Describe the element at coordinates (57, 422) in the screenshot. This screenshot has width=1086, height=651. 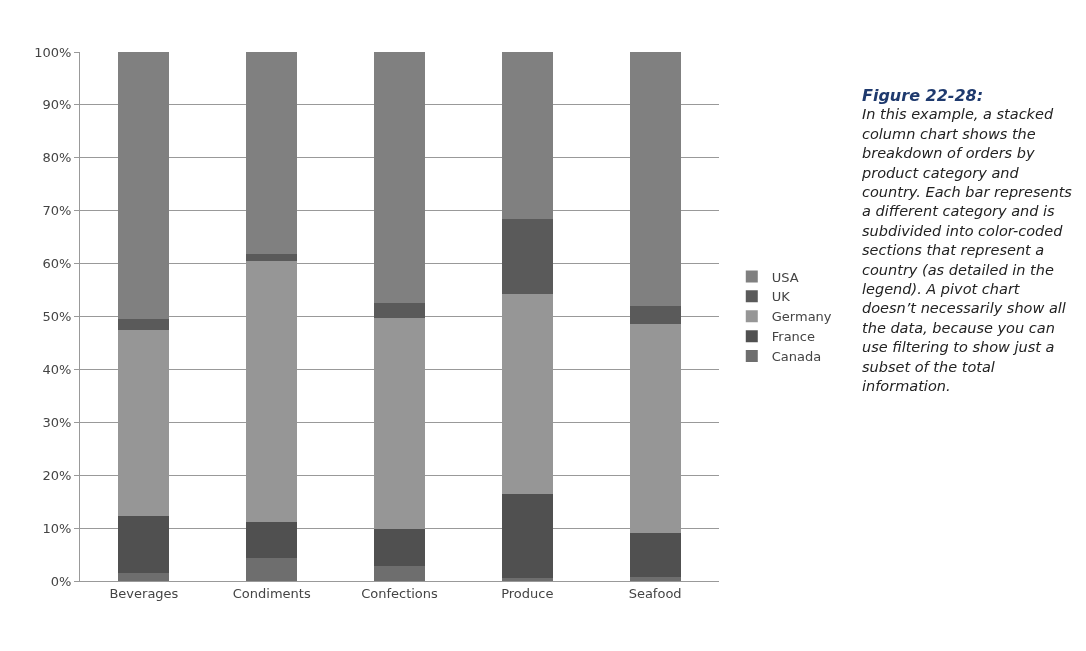
I see `y-tick-label: 30%` at that location.